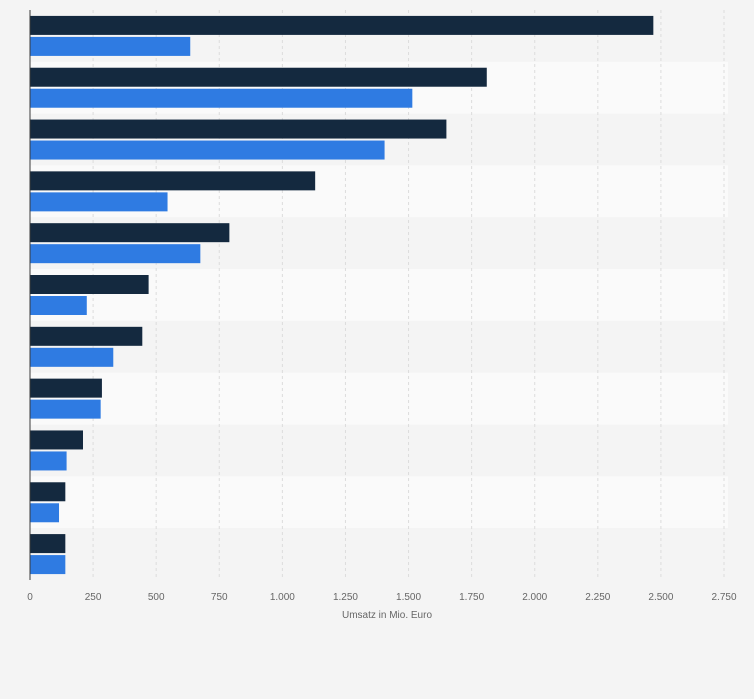 Image resolution: width=754 pixels, height=699 pixels. What do you see at coordinates (408, 597) in the screenshot?
I see `x-tick-label: 1.500` at bounding box center [408, 597].